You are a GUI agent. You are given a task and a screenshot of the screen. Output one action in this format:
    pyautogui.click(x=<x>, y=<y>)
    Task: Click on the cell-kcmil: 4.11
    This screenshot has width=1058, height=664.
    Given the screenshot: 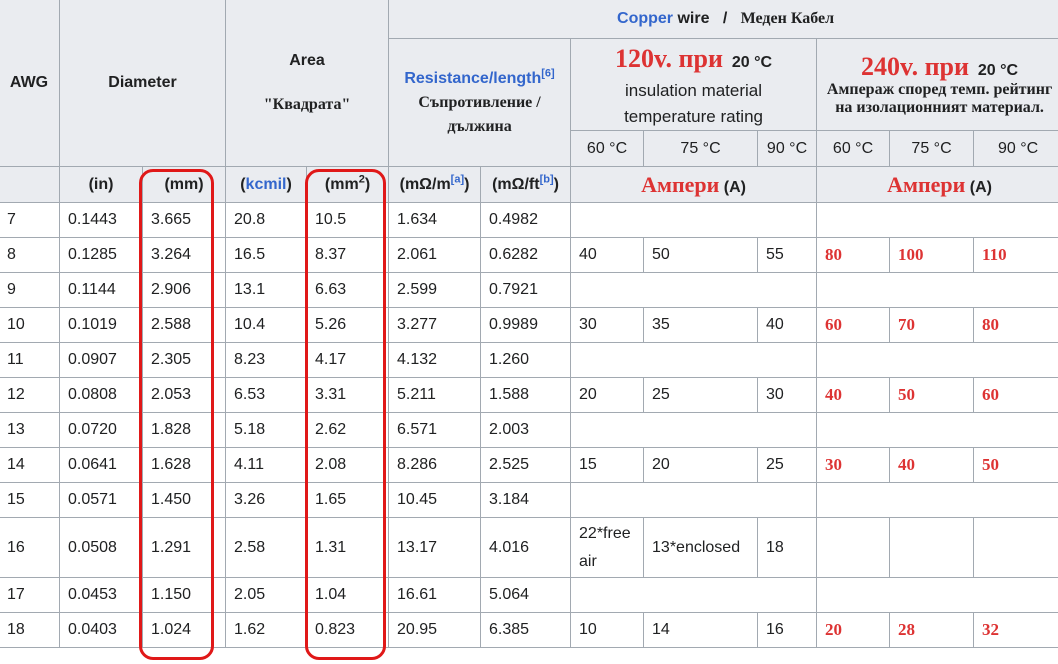 What is the action you would take?
    pyautogui.click(x=266, y=465)
    